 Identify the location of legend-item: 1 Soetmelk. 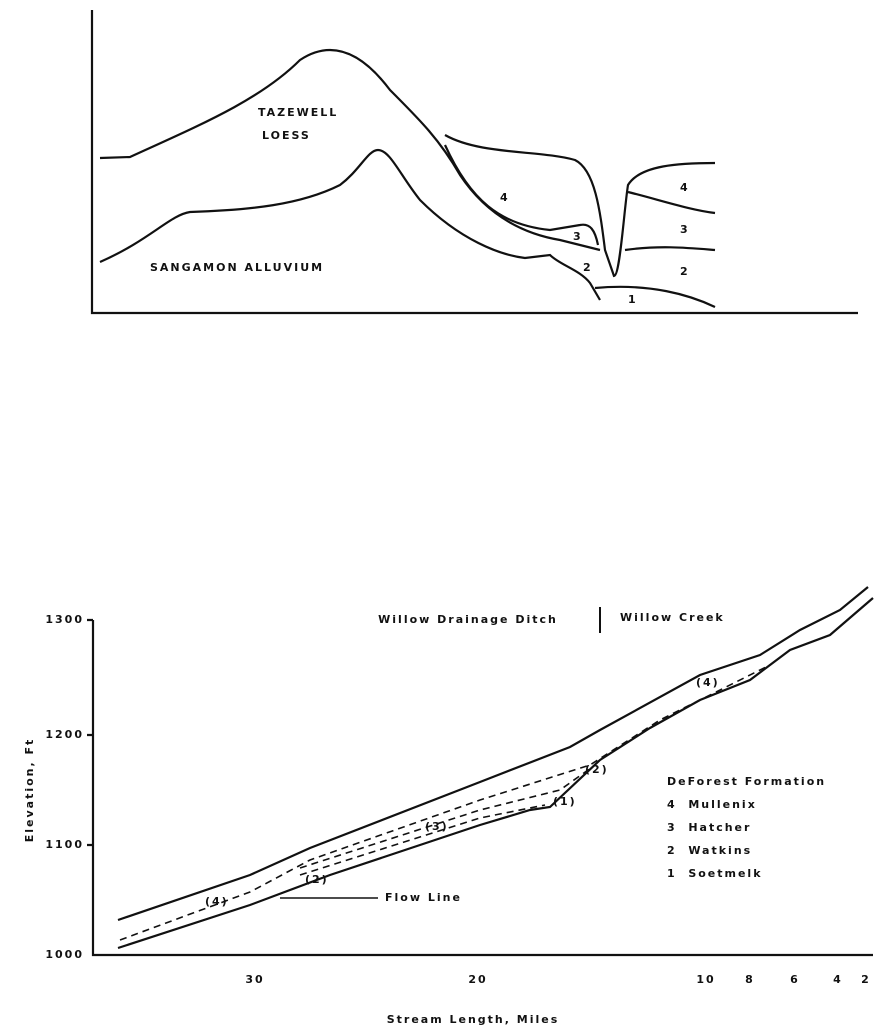
(715, 873).